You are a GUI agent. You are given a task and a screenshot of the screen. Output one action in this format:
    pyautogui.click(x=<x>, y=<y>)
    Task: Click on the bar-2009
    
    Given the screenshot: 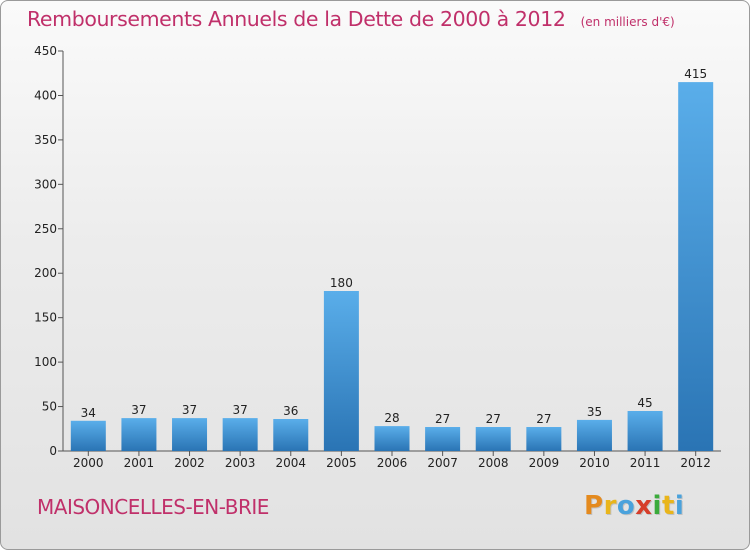 What is the action you would take?
    pyautogui.click(x=544, y=439)
    